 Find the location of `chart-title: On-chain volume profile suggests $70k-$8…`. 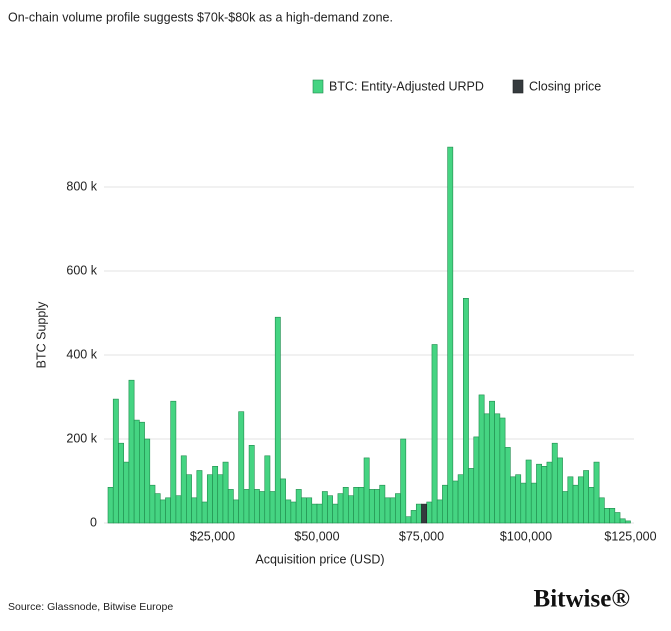

chart-title: On-chain volume profile suggests $70k-$8… is located at coordinates (200, 17).